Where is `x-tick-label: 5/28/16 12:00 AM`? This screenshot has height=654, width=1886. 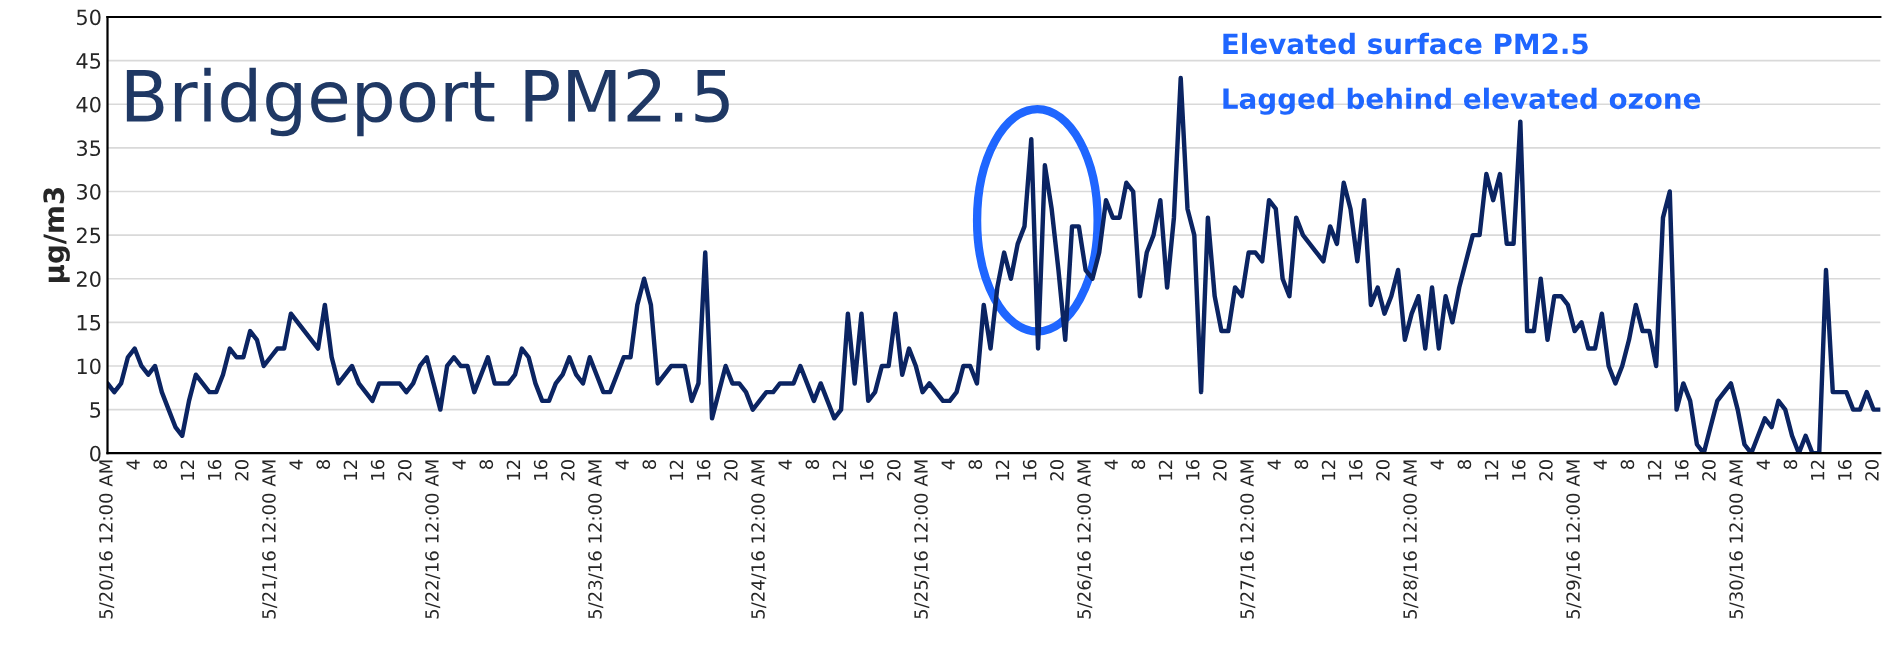
x-tick-label: 5/28/16 12:00 AM is located at coordinates (1411, 539).